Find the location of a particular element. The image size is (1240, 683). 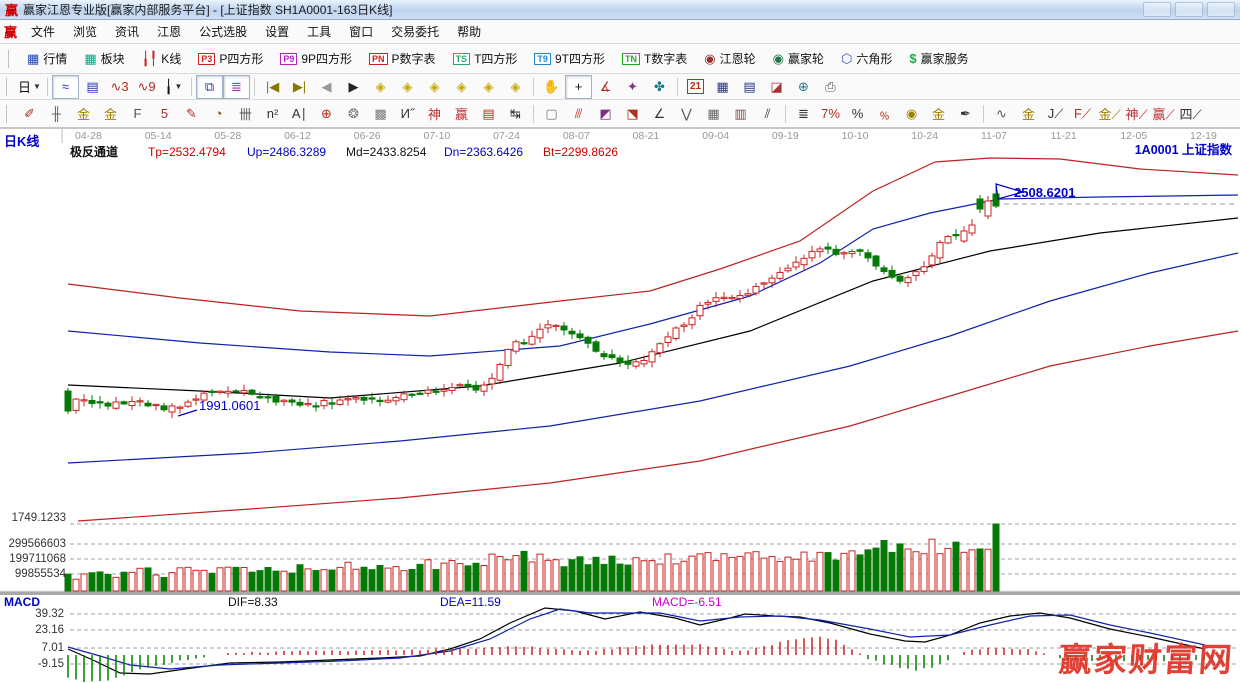

gann-tool-button: ✦ is located at coordinates (632, 87).